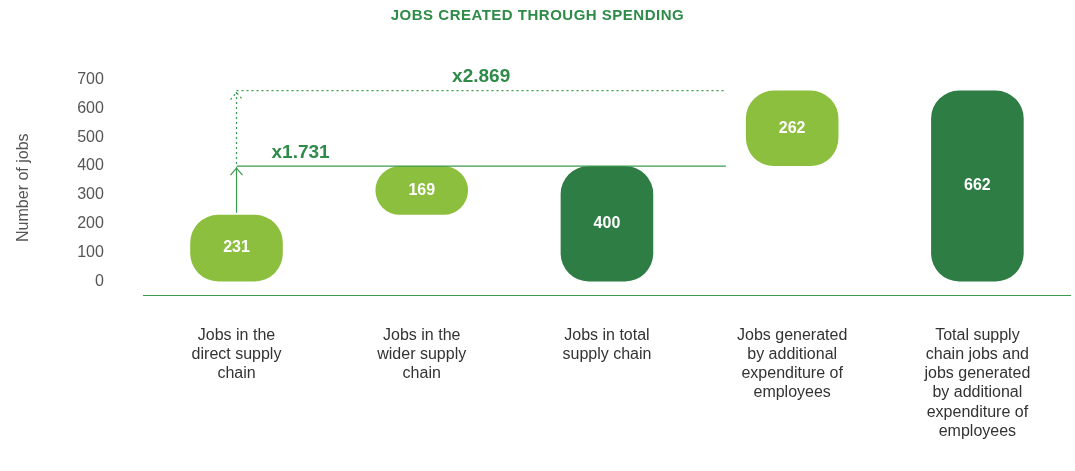 The image size is (1075, 471). What do you see at coordinates (90, 136) in the screenshot?
I see `y-tick-label: 500` at bounding box center [90, 136].